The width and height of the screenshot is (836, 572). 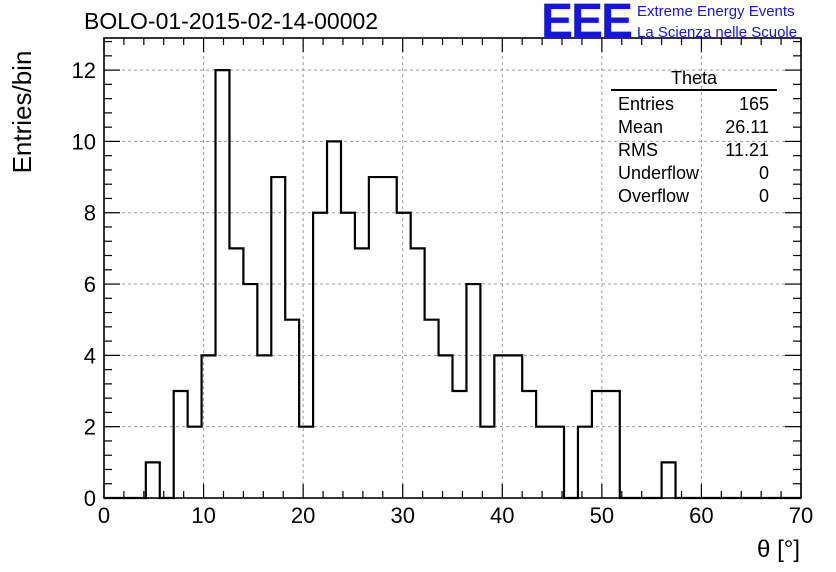 What do you see at coordinates (694, 104) in the screenshot?
I see `stats-row-entries: Entries 165` at bounding box center [694, 104].